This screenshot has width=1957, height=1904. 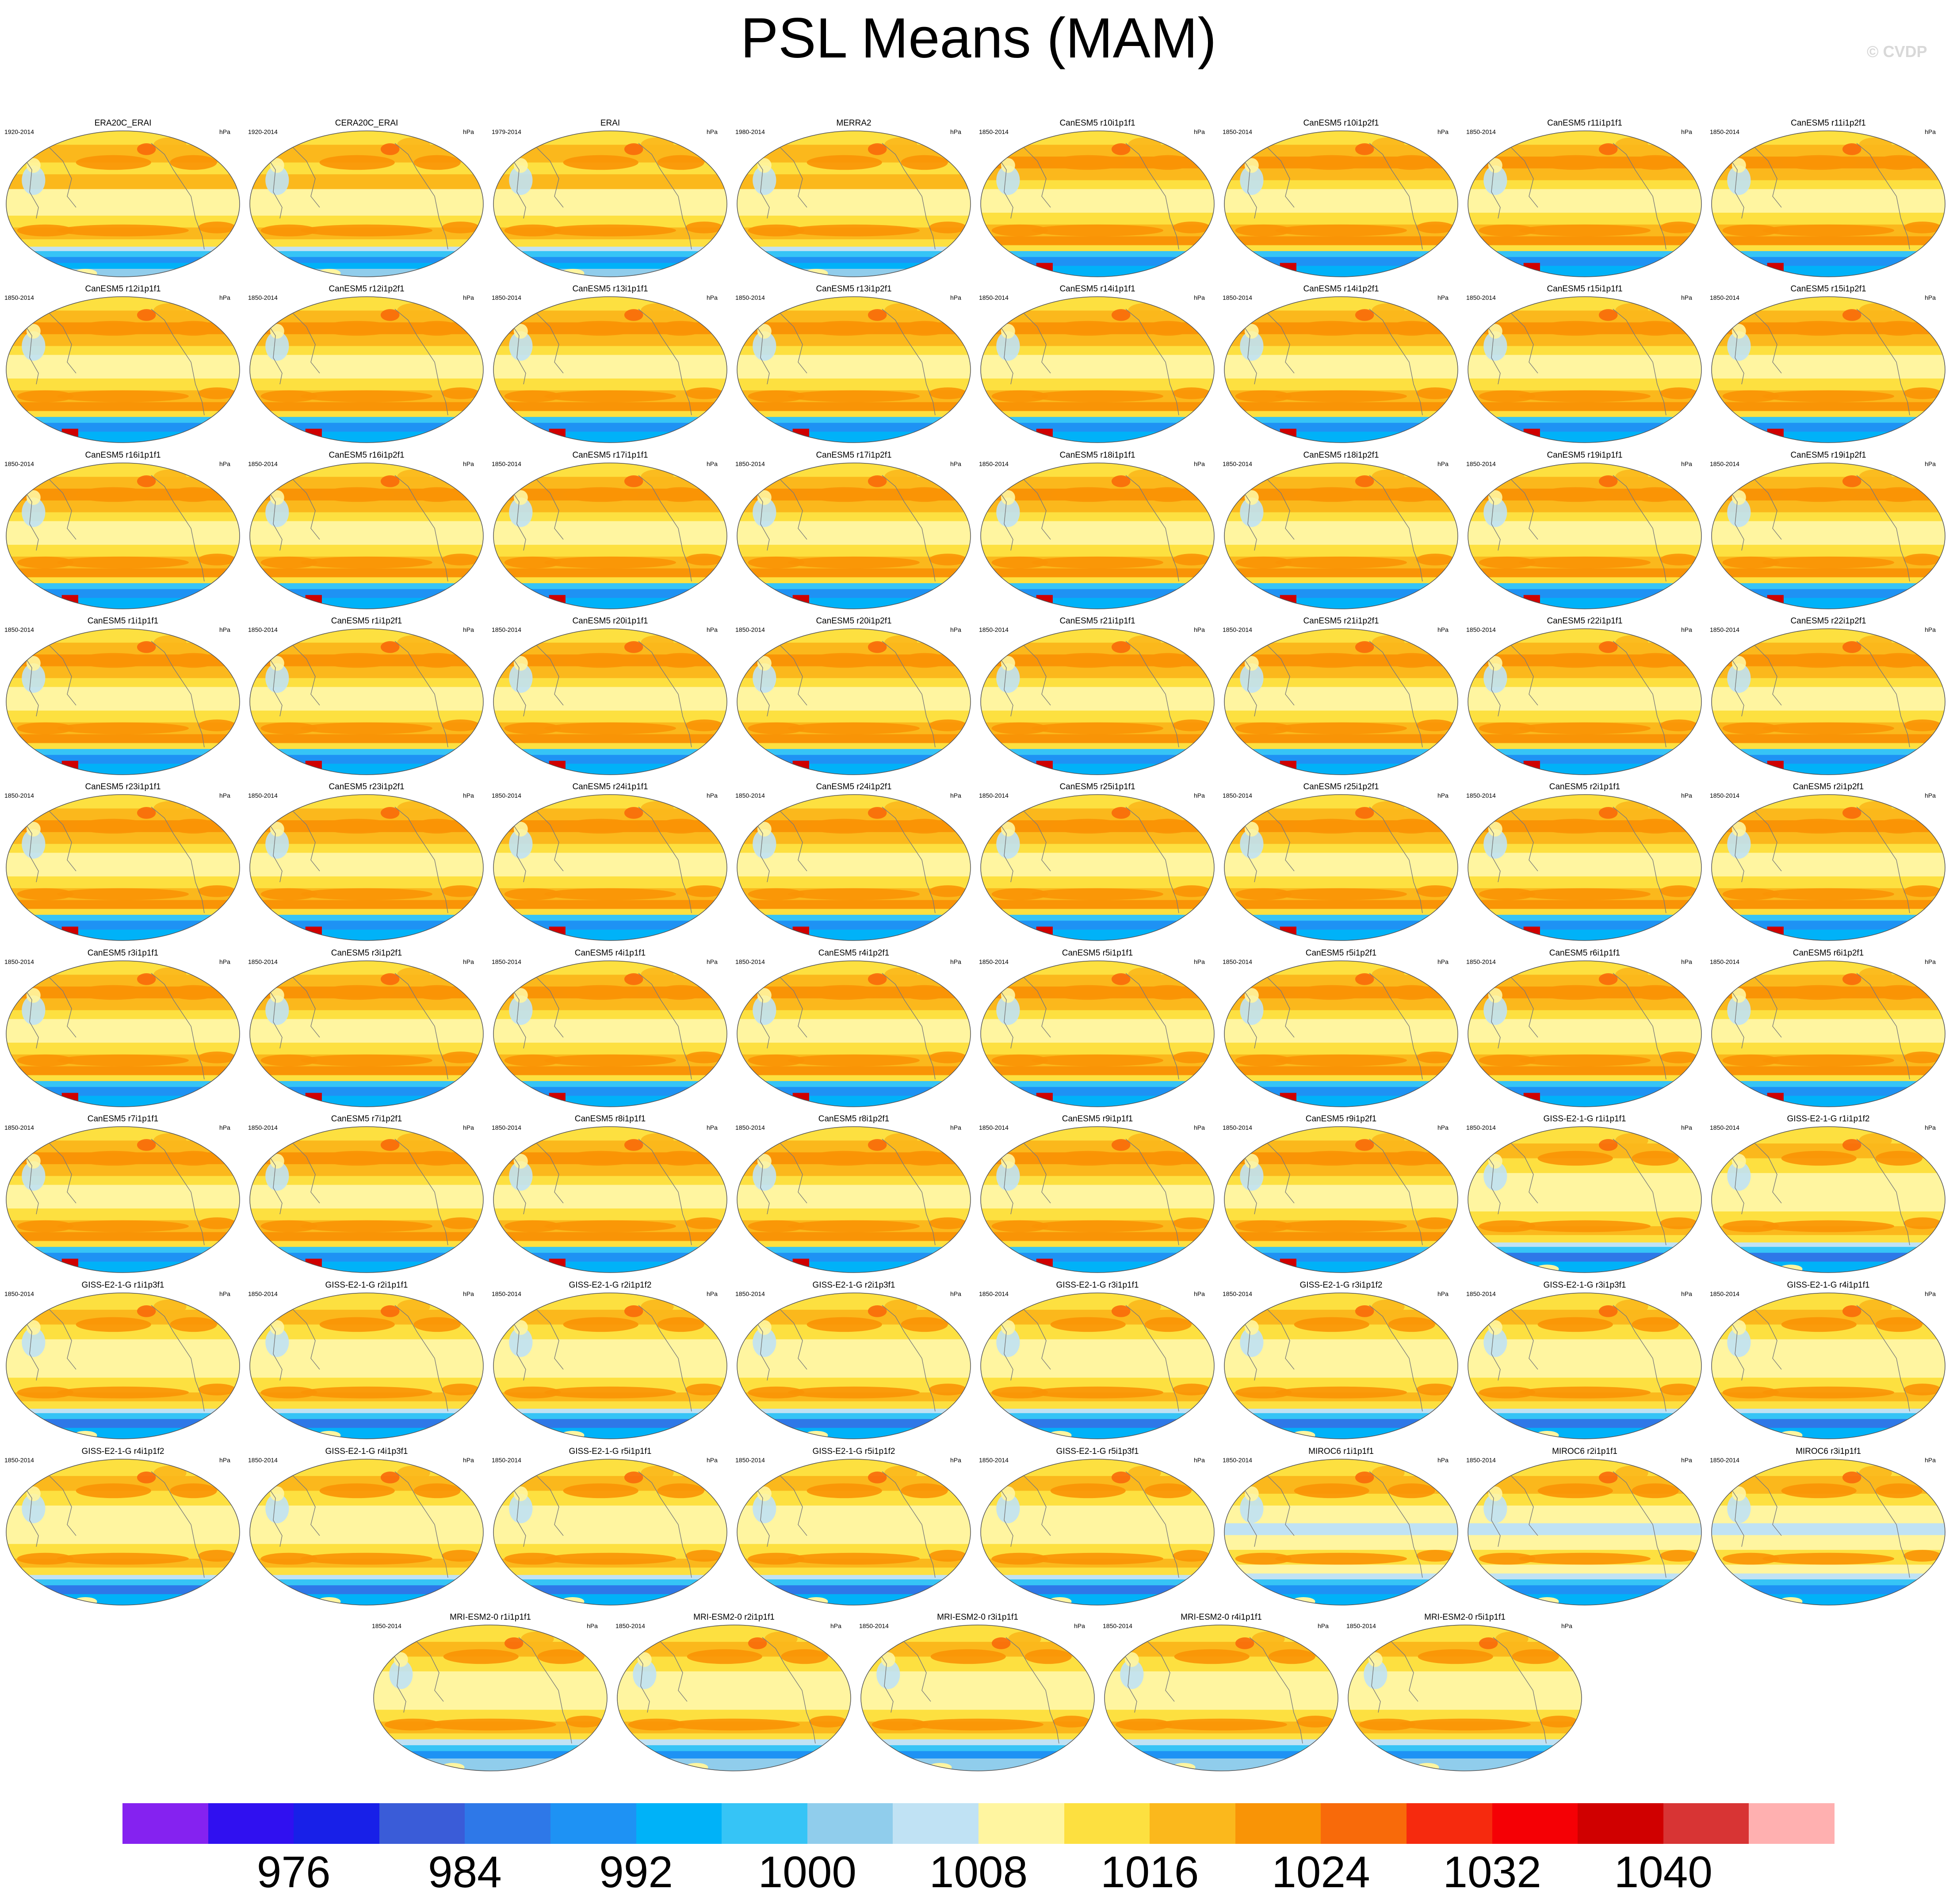 What do you see at coordinates (1097, 364) in the screenshot?
I see `map-panel: CanESM5 r14i1p1f1 1850-2014 hPa` at bounding box center [1097, 364].